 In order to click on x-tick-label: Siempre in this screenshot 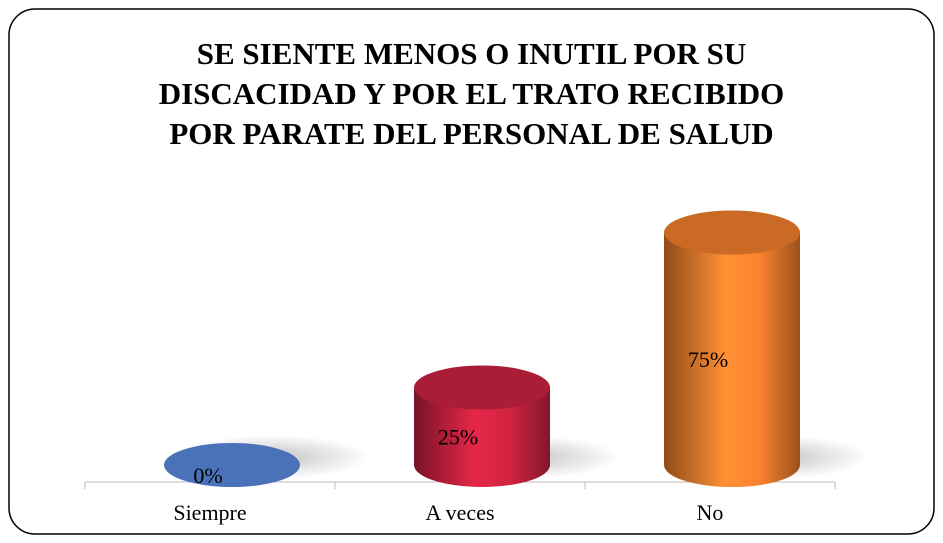, I will do `click(209, 512)`.